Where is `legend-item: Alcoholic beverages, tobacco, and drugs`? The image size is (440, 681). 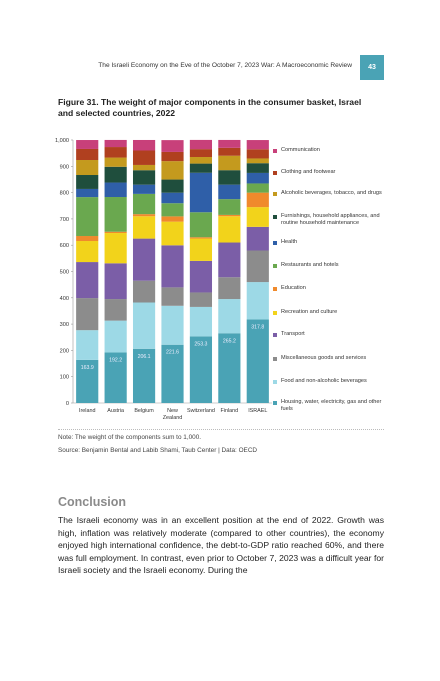 legend-item: Alcoholic beverages, tobacco, and drugs is located at coordinates (329, 193).